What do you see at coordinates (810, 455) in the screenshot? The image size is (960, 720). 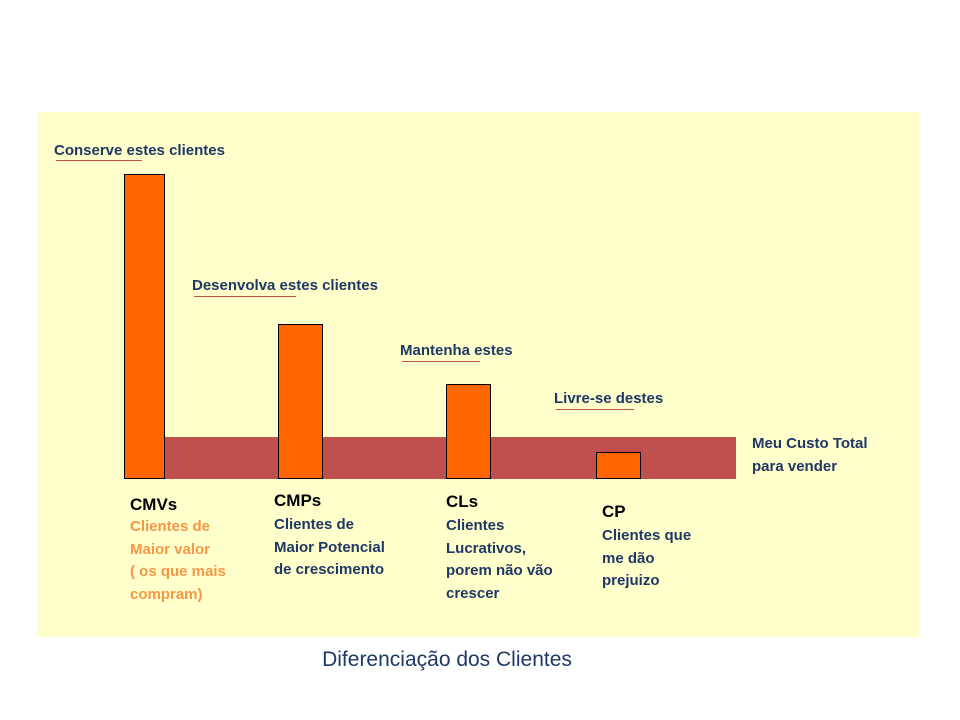 I see `total-cost-label: Meu Custo Total para vender` at bounding box center [810, 455].